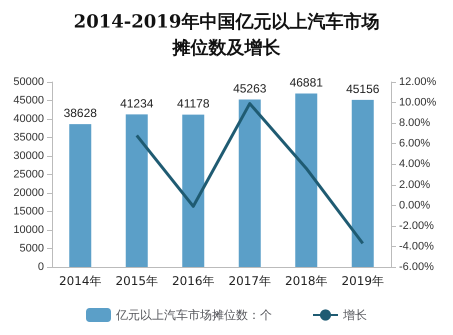 This screenshot has width=453, height=335. I want to click on y-tick-label: 15000, so click(28, 212).